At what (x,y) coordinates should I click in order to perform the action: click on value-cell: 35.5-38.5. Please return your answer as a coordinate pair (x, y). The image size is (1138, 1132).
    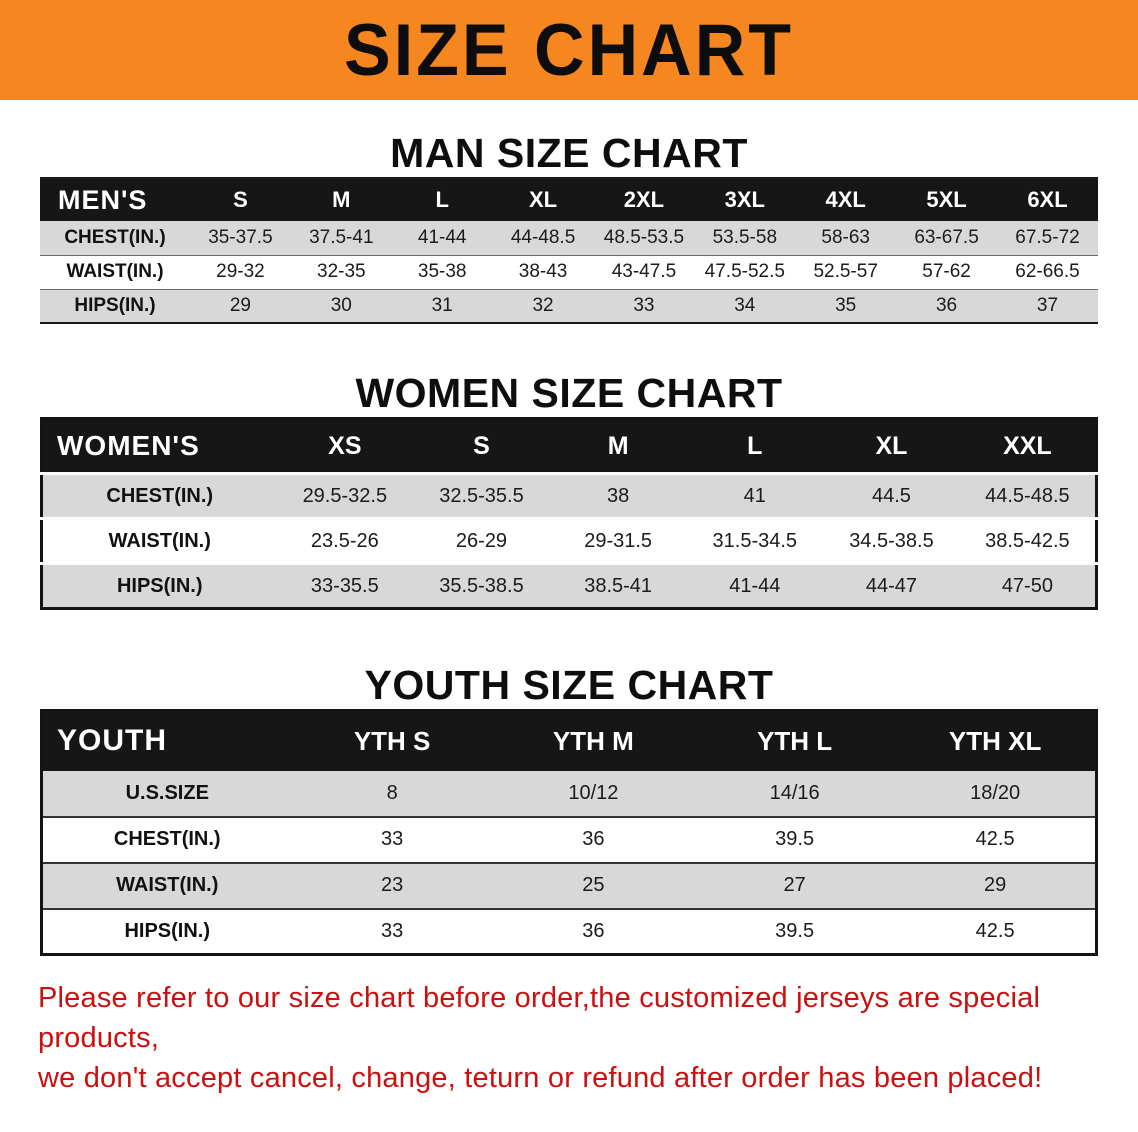
    Looking at the image, I should click on (481, 585).